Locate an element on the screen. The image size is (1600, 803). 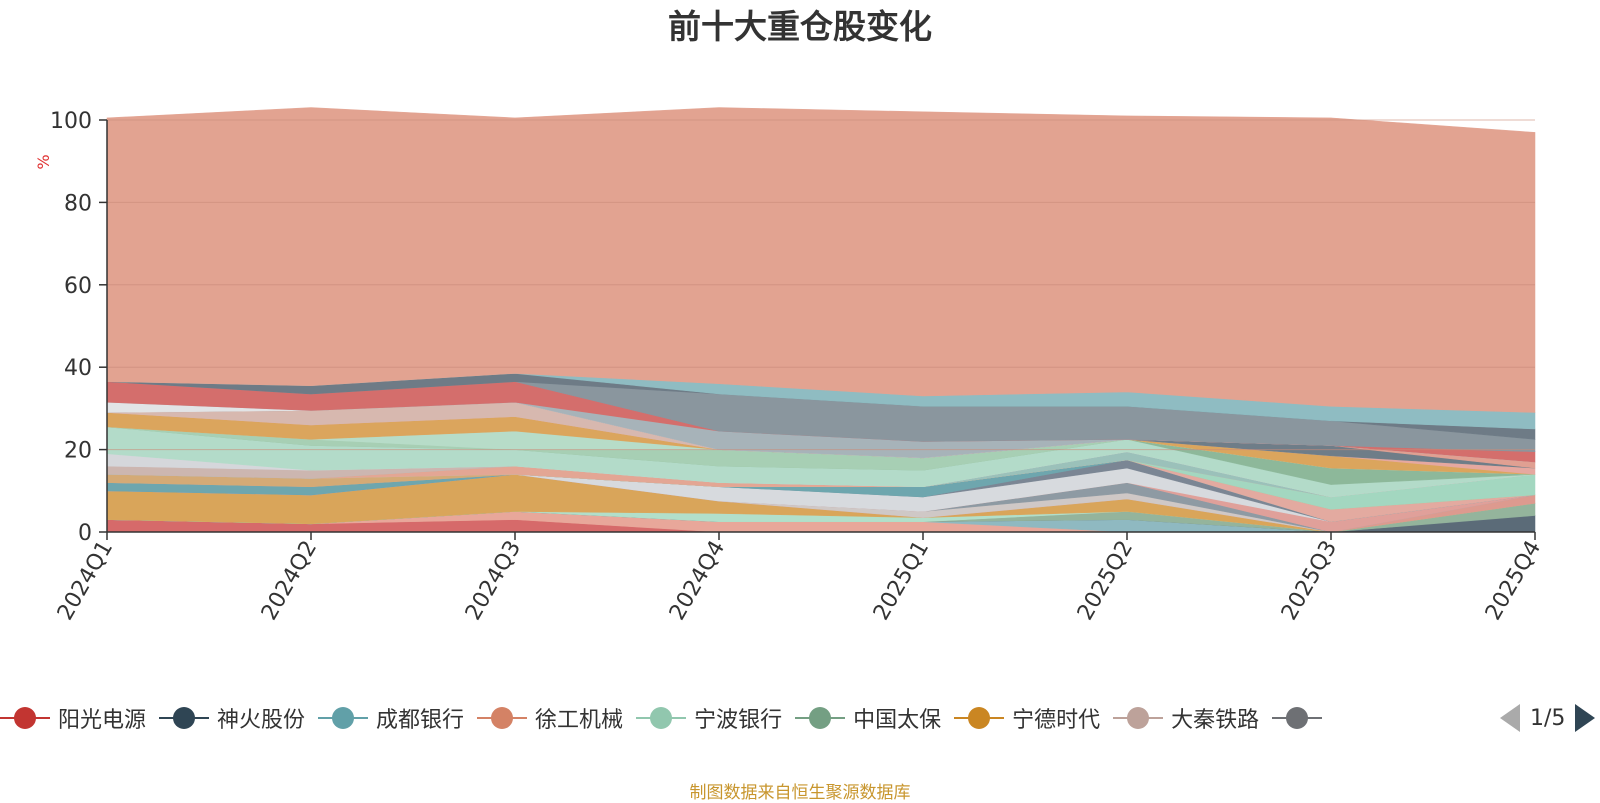
legend-label: 宁德时代 is located at coordinates (1056, 720).